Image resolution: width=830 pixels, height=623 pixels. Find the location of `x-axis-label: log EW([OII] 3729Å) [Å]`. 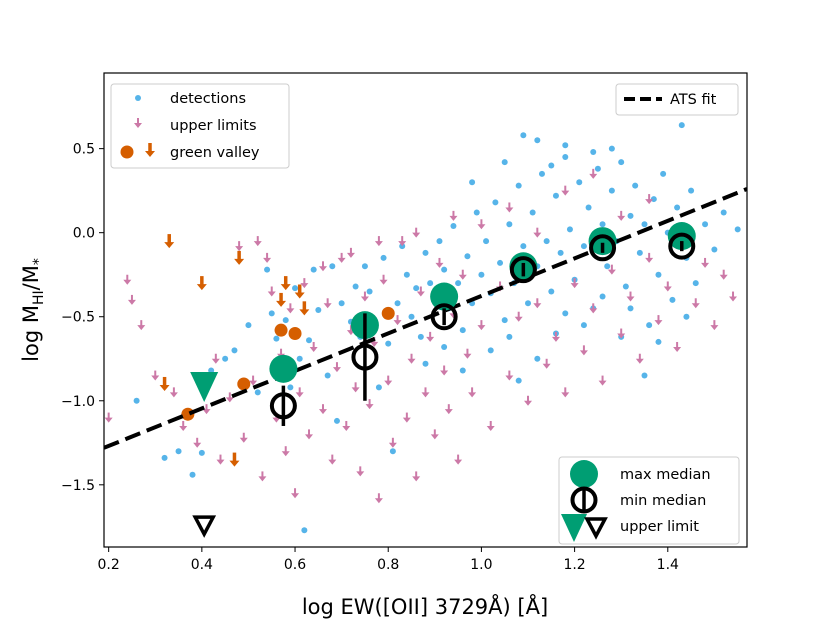

x-axis-label: log EW([OII] 3729Å) [Å] is located at coordinates (425, 606).